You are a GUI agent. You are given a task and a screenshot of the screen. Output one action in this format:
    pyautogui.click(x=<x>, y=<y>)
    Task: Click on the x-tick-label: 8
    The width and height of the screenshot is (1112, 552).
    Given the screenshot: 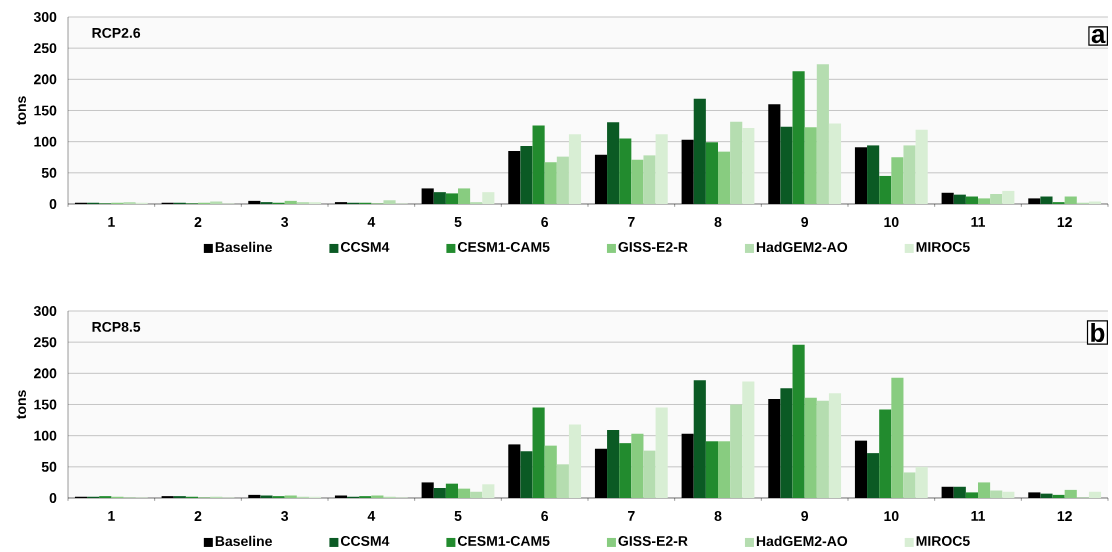 What is the action you would take?
    pyautogui.click(x=718, y=516)
    